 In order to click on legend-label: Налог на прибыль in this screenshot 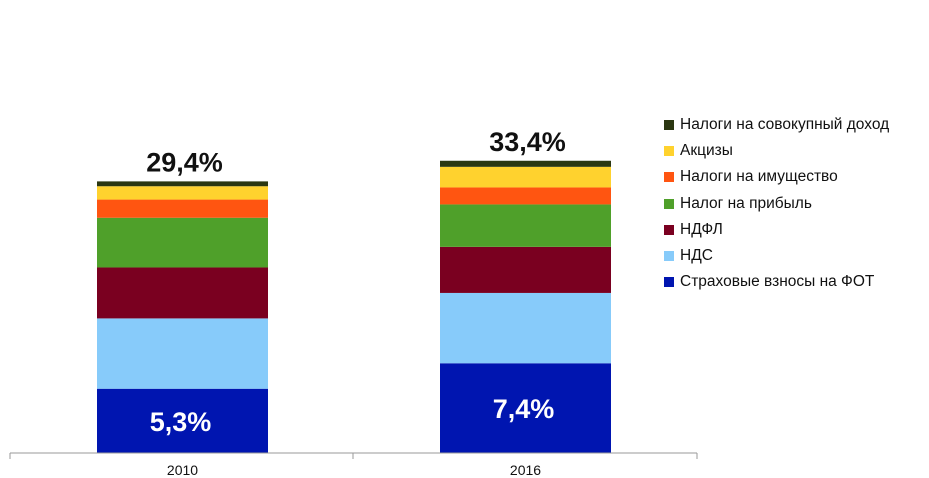, I will do `click(746, 203)`.